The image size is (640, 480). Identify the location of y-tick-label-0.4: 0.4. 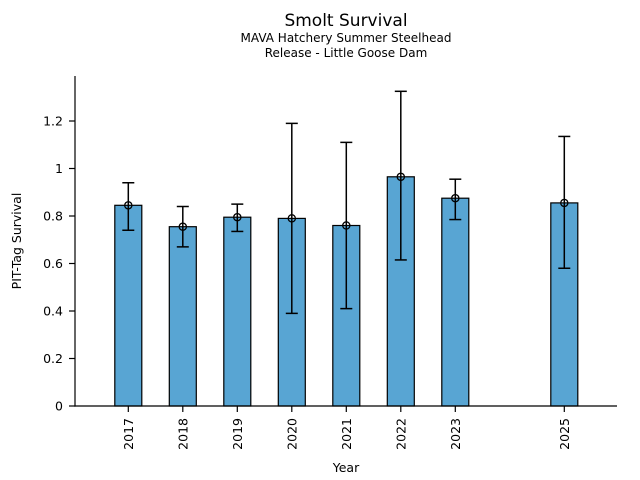
(53, 311).